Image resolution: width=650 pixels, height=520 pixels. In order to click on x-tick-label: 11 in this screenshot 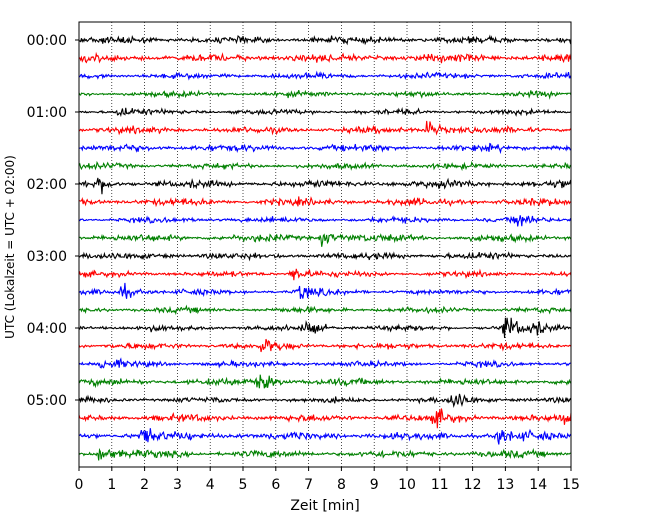, I will do `click(440, 485)`.